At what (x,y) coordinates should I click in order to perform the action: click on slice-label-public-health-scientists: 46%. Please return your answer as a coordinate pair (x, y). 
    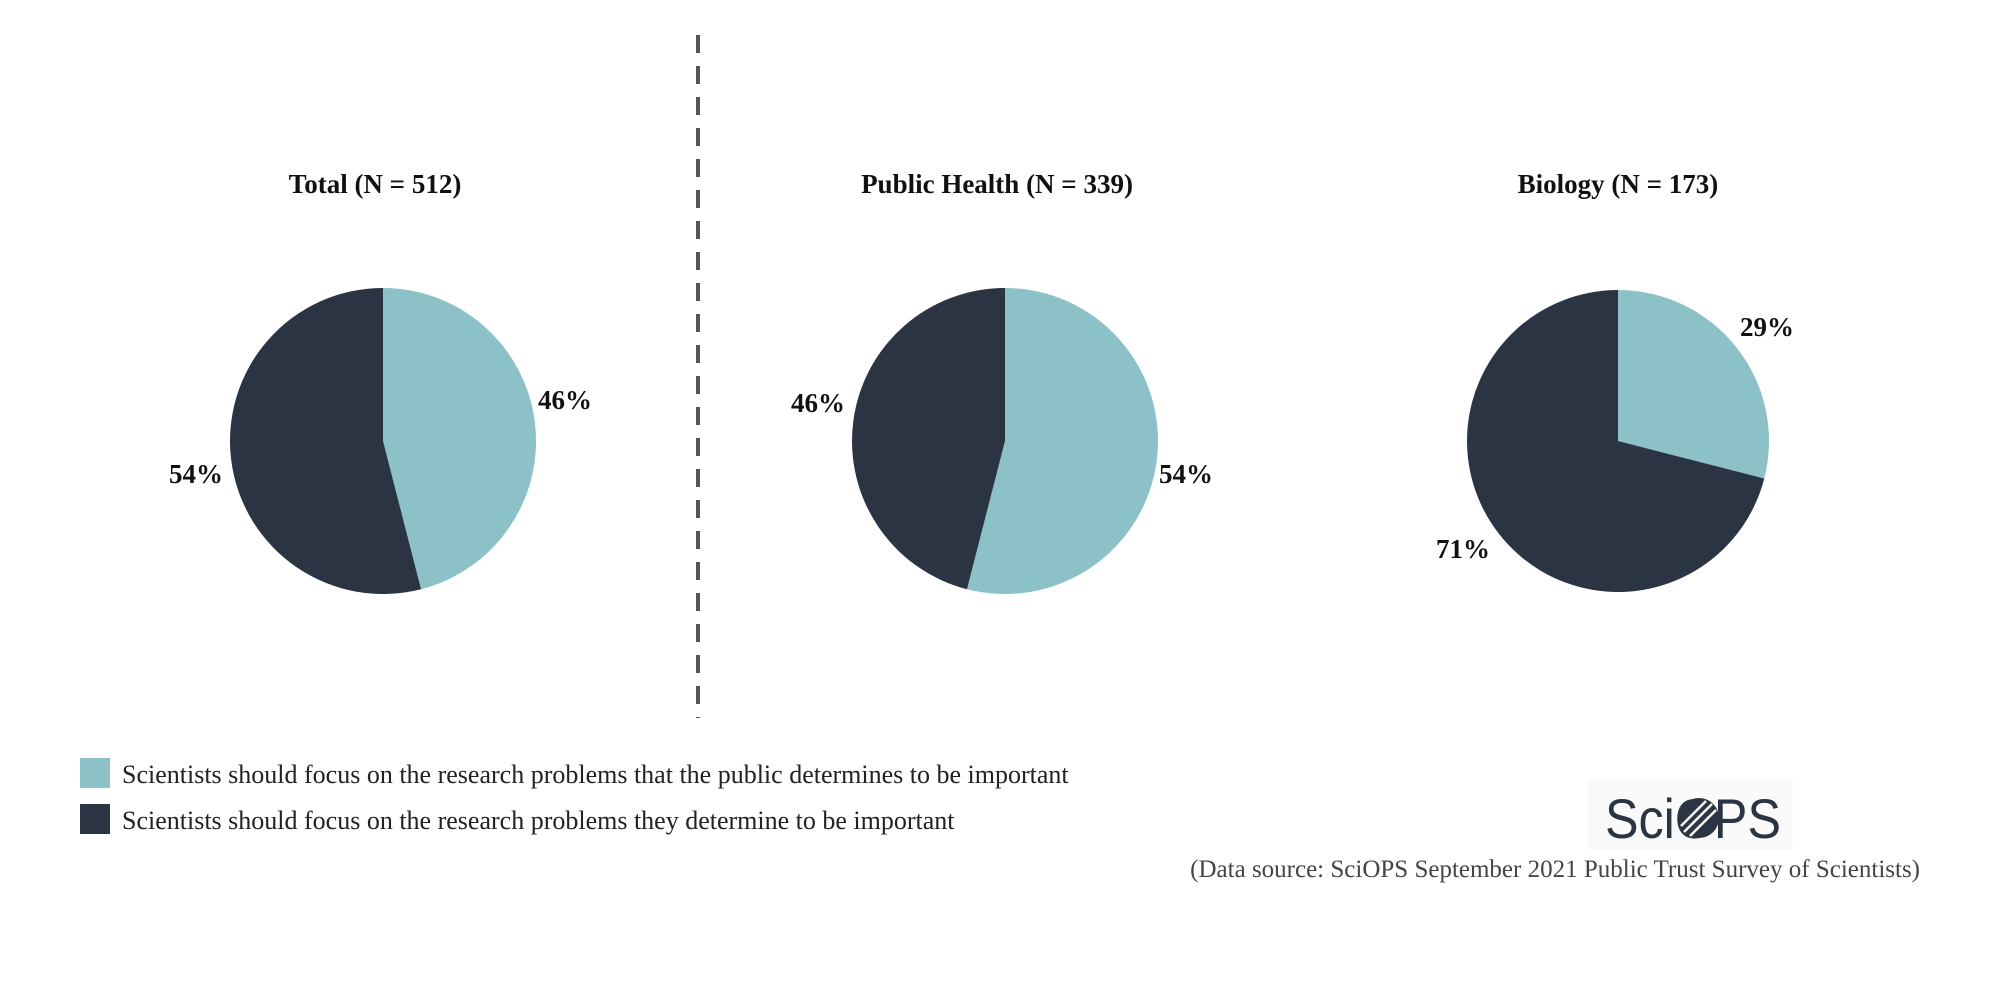
    Looking at the image, I should click on (818, 403).